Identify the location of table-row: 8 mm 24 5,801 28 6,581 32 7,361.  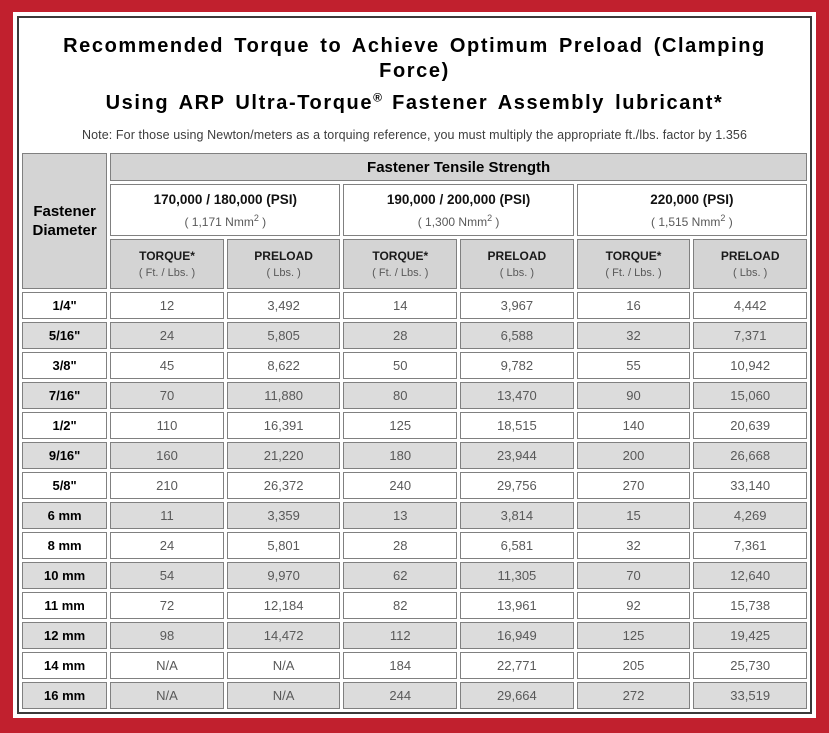
(414, 545).